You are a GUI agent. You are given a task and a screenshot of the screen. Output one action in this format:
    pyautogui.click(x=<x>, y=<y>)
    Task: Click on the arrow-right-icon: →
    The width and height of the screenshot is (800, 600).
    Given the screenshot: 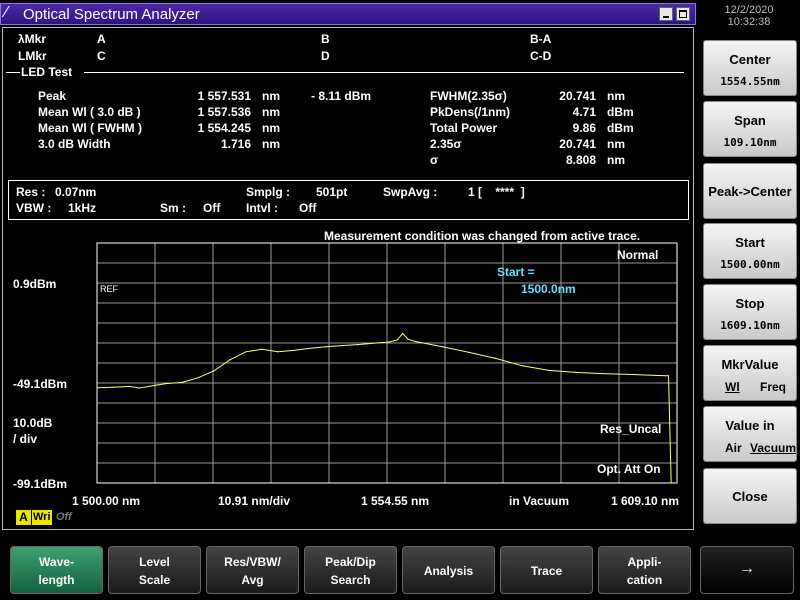 What is the action you would take?
    pyautogui.click(x=747, y=568)
    